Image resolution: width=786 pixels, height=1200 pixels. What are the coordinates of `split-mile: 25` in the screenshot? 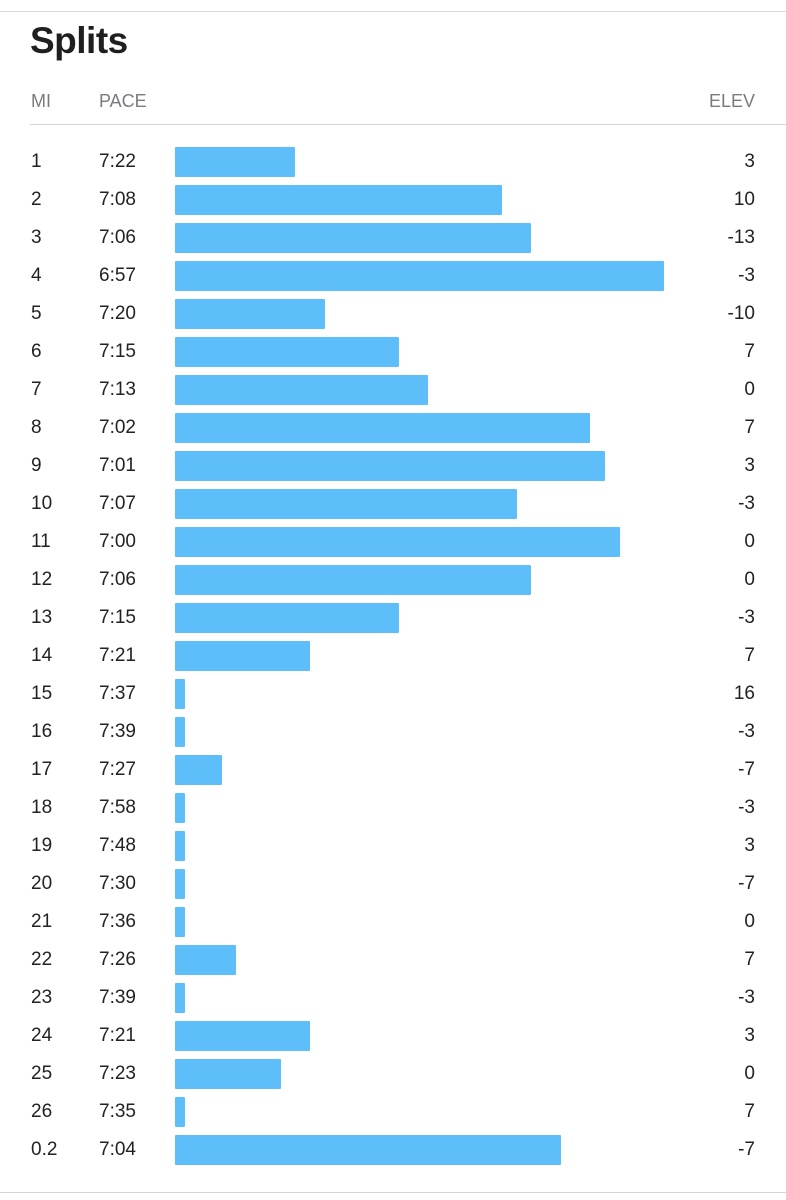 It's located at (42, 1073).